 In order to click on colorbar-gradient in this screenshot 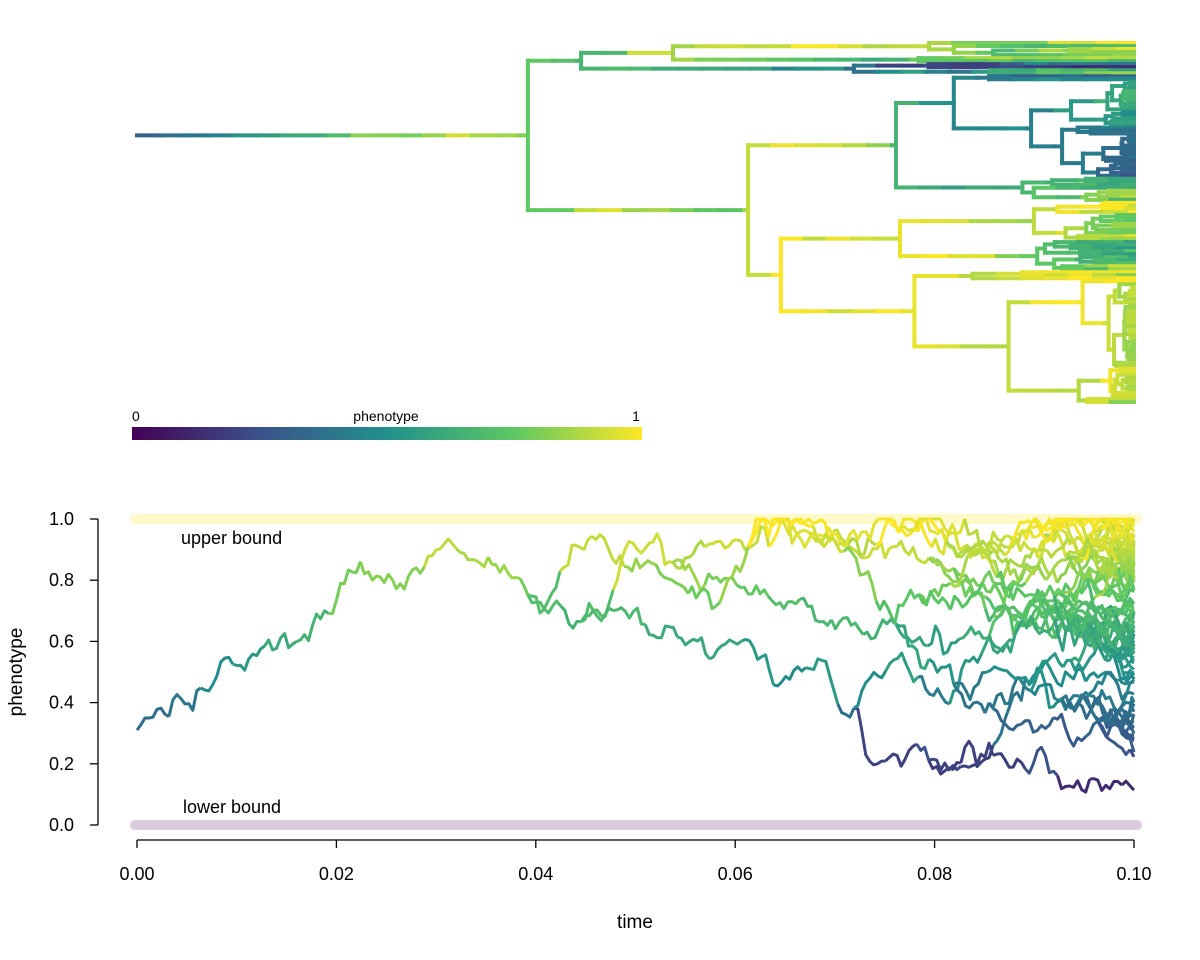, I will do `click(387, 433)`.